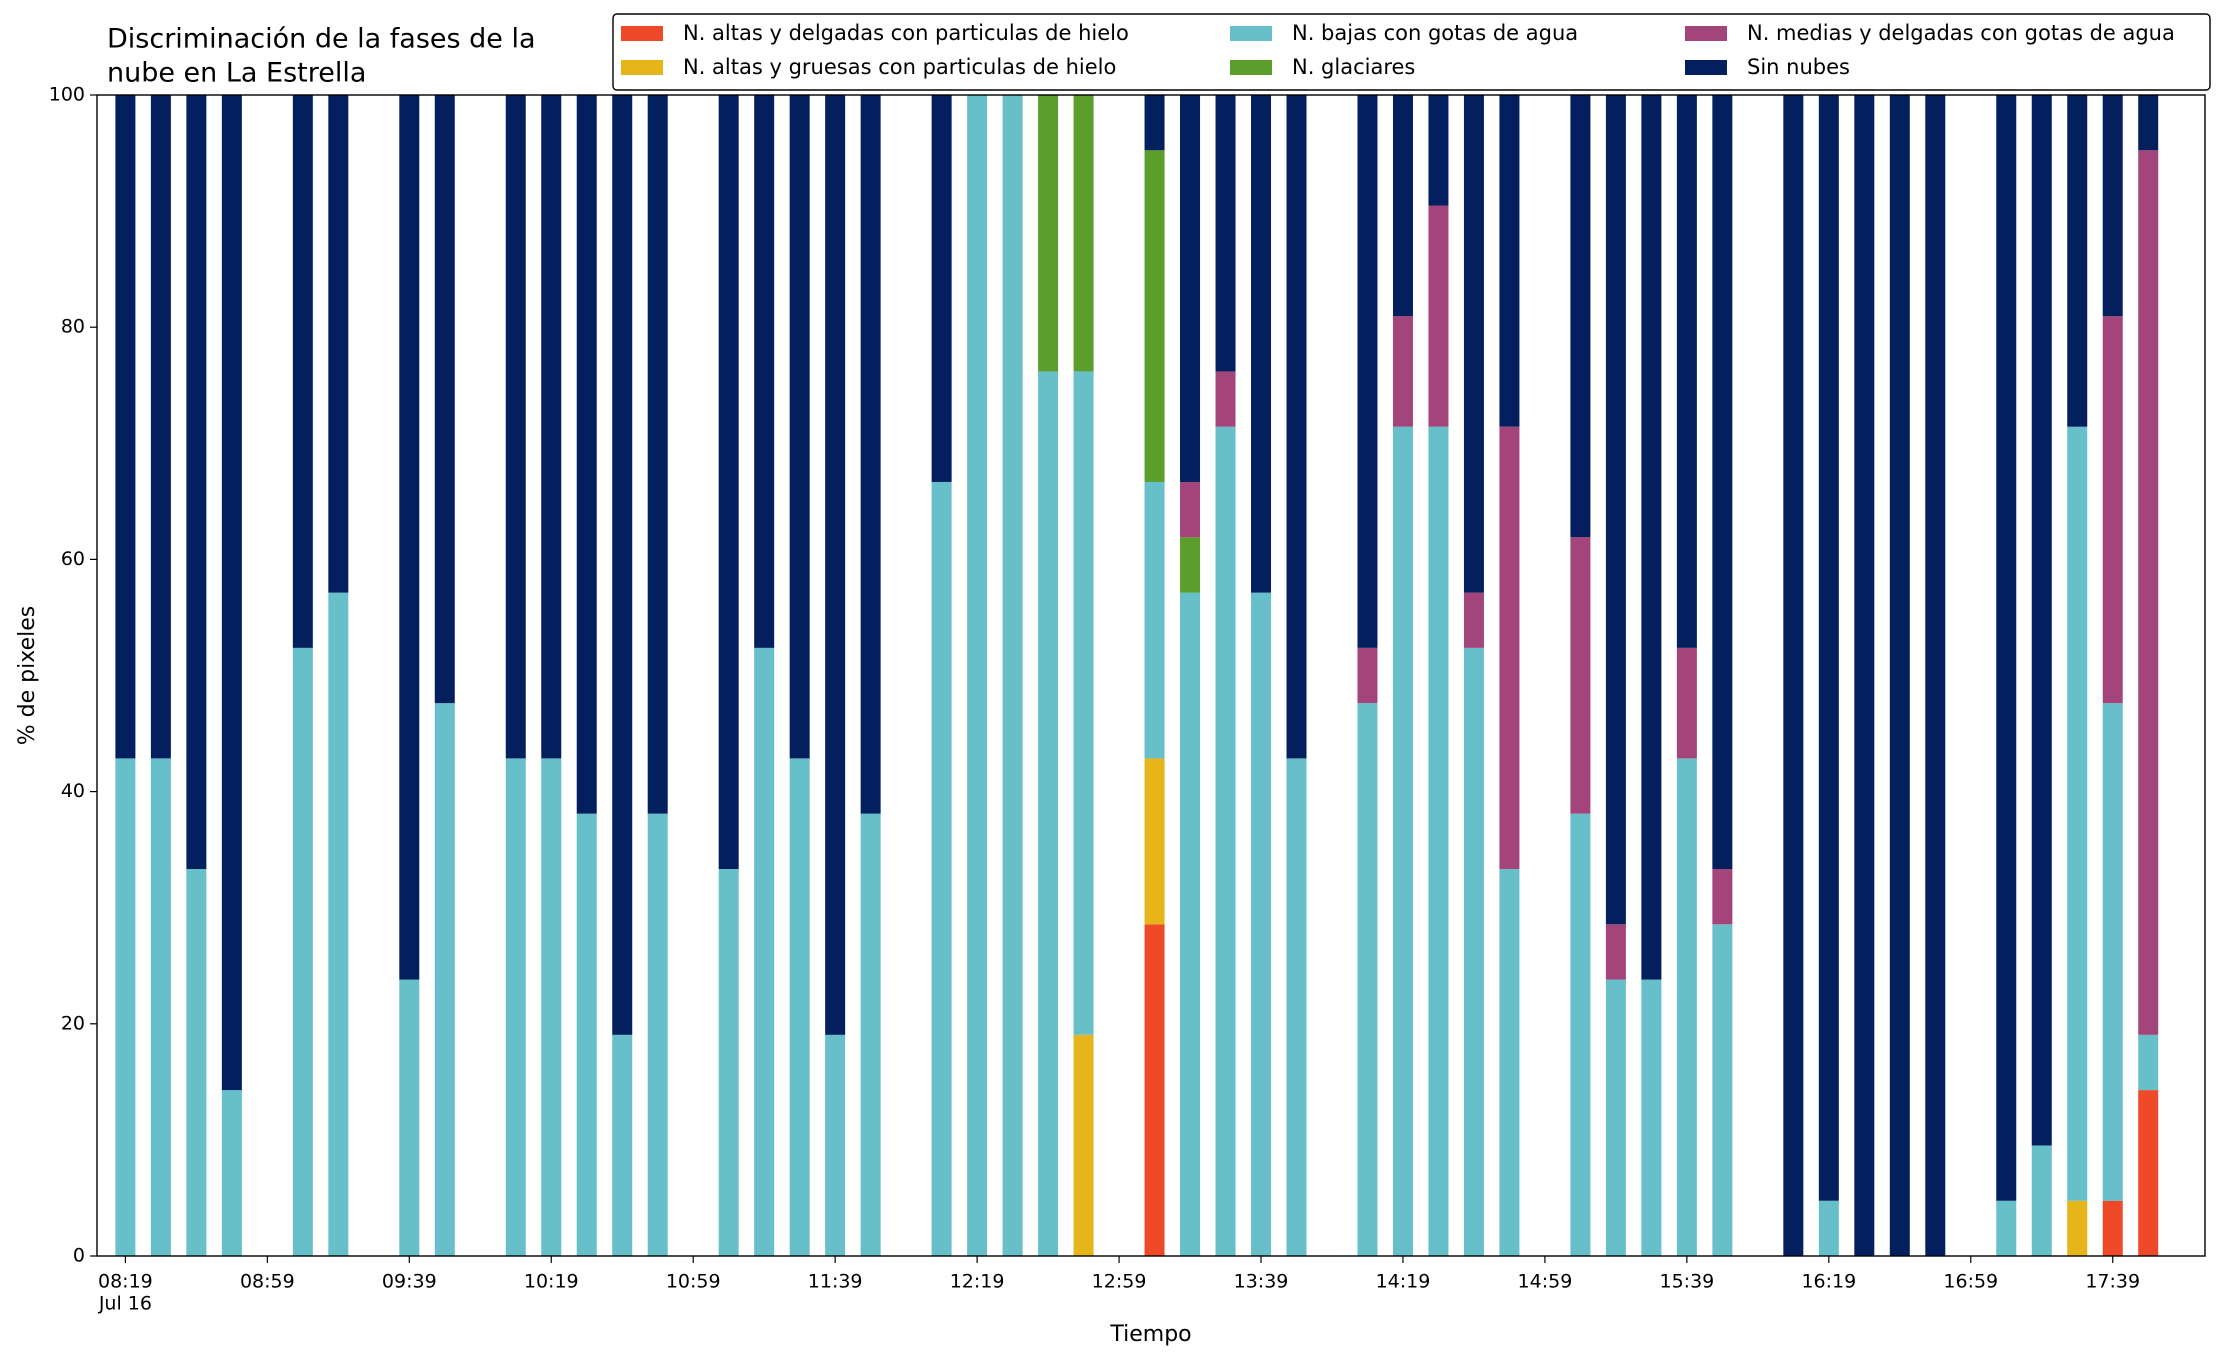  I want to click on x-tick-label: 11:39, so click(835, 1282).